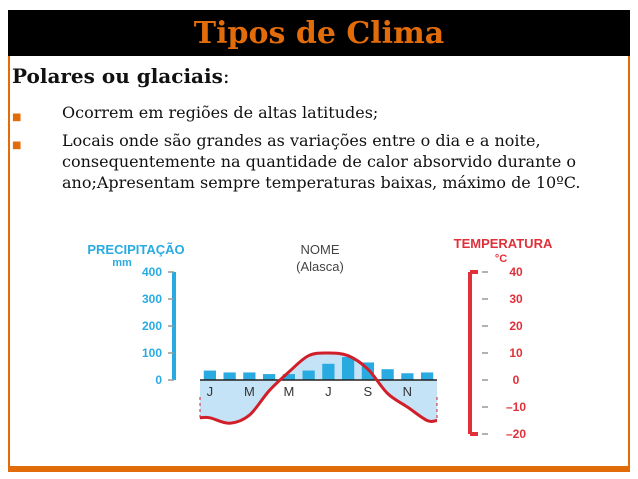  What do you see at coordinates (516, 326) in the screenshot?
I see `temp-tick-label: 20` at bounding box center [516, 326].